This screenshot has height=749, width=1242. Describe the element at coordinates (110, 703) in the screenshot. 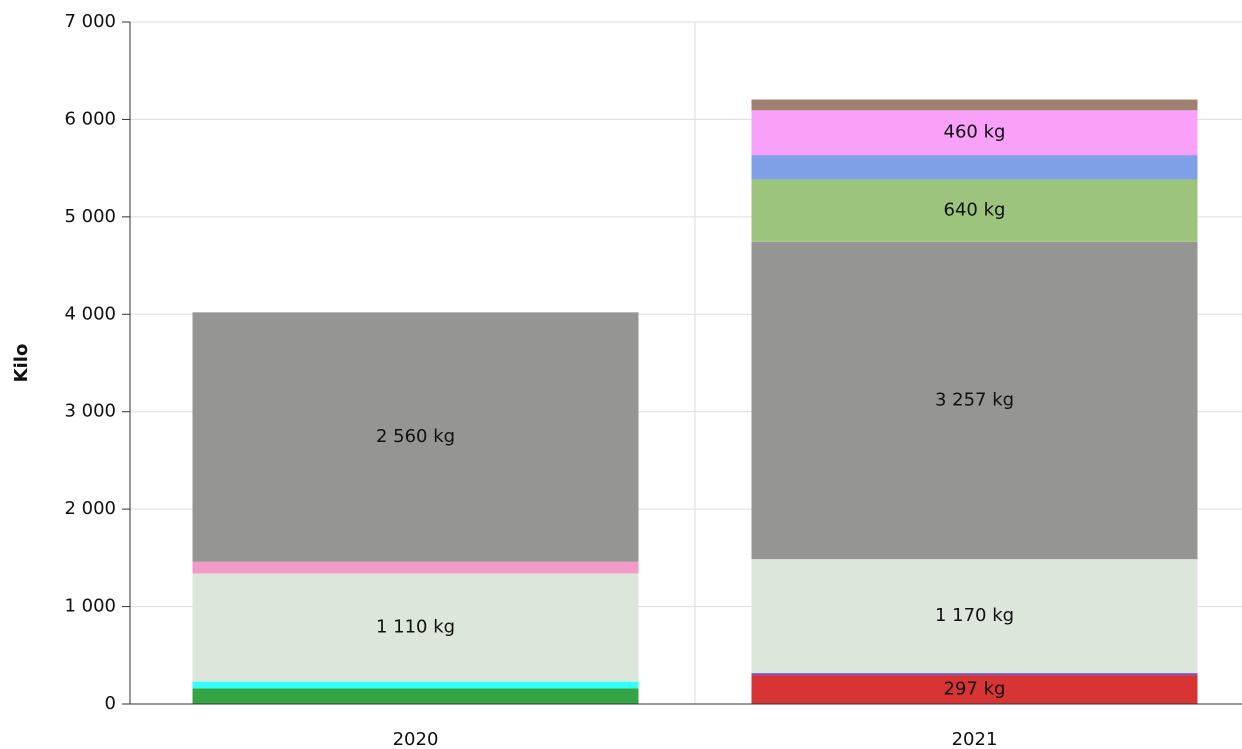

I see `y-tick-label: 0` at that location.